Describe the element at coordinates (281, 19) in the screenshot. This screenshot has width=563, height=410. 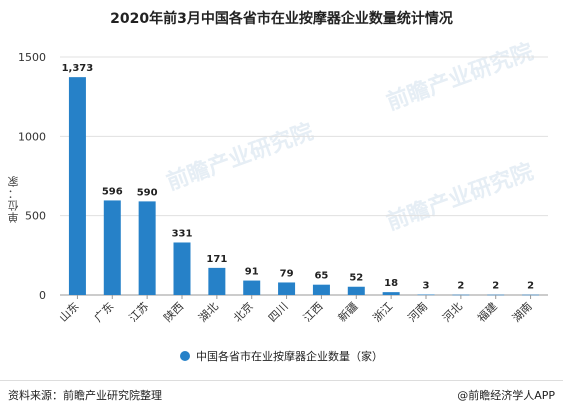
I see `chart-title: 2020年前3月中国各省市在业按摩器企业数量统计情况` at that location.